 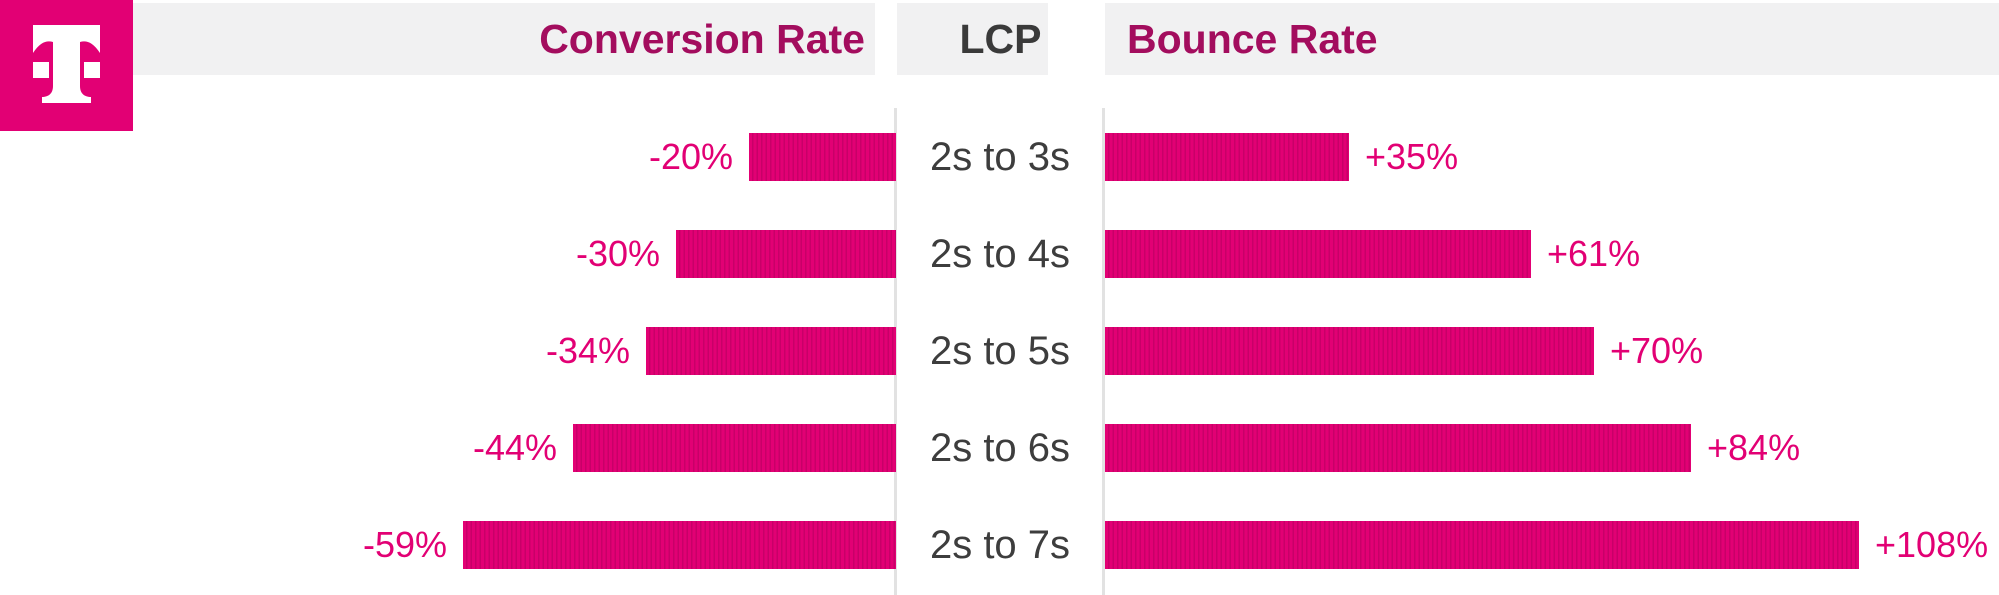 What do you see at coordinates (1552, 39) in the screenshot?
I see `header-bounce-rate-band: Bounce Rate` at bounding box center [1552, 39].